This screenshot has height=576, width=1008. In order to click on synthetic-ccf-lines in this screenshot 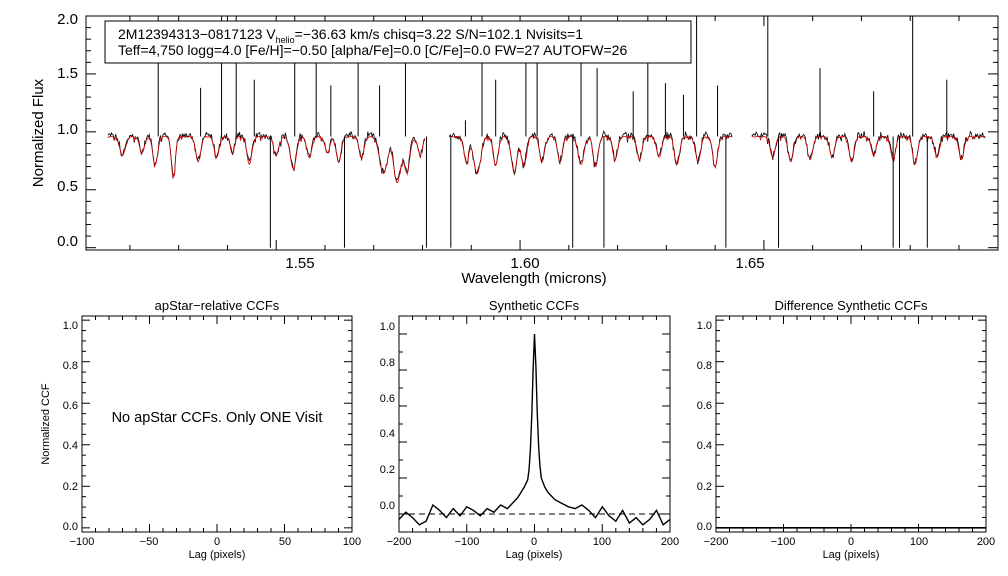, I will do `click(534, 429)`.